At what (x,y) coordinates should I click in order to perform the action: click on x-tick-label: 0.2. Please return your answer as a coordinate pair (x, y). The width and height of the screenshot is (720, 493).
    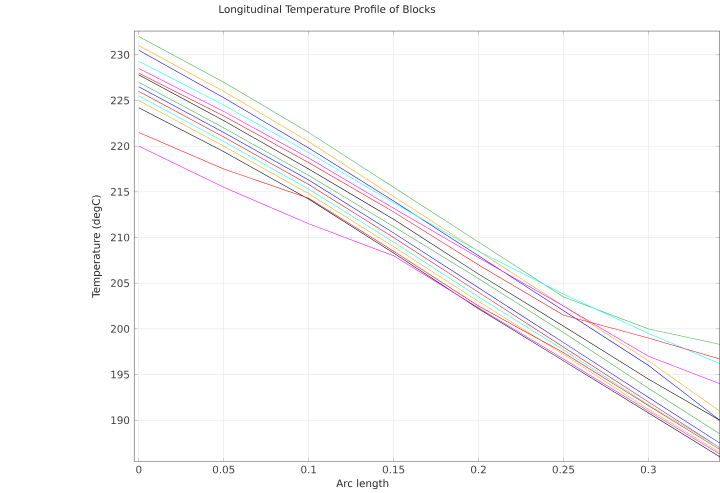
    Looking at the image, I should click on (478, 470).